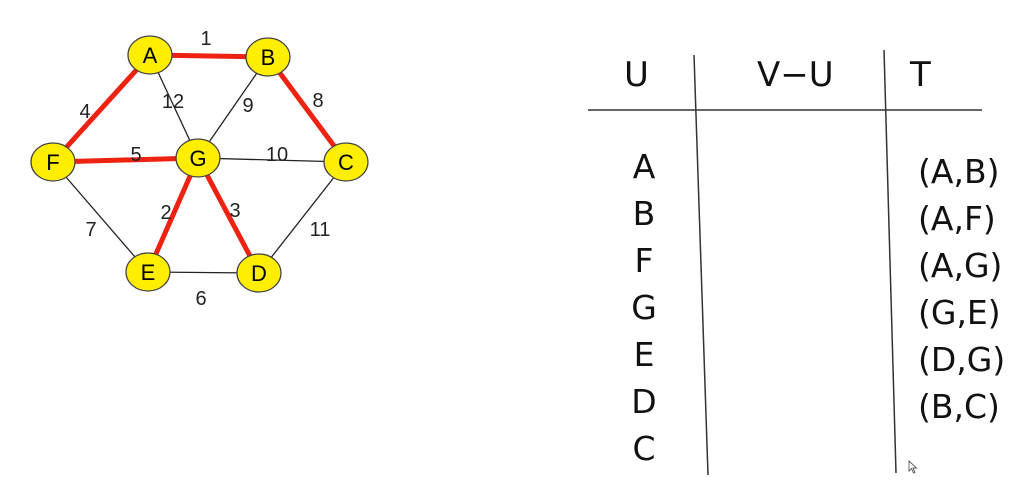  What do you see at coordinates (959, 312) in the screenshot?
I see `t-cell: (G,E)` at bounding box center [959, 312].